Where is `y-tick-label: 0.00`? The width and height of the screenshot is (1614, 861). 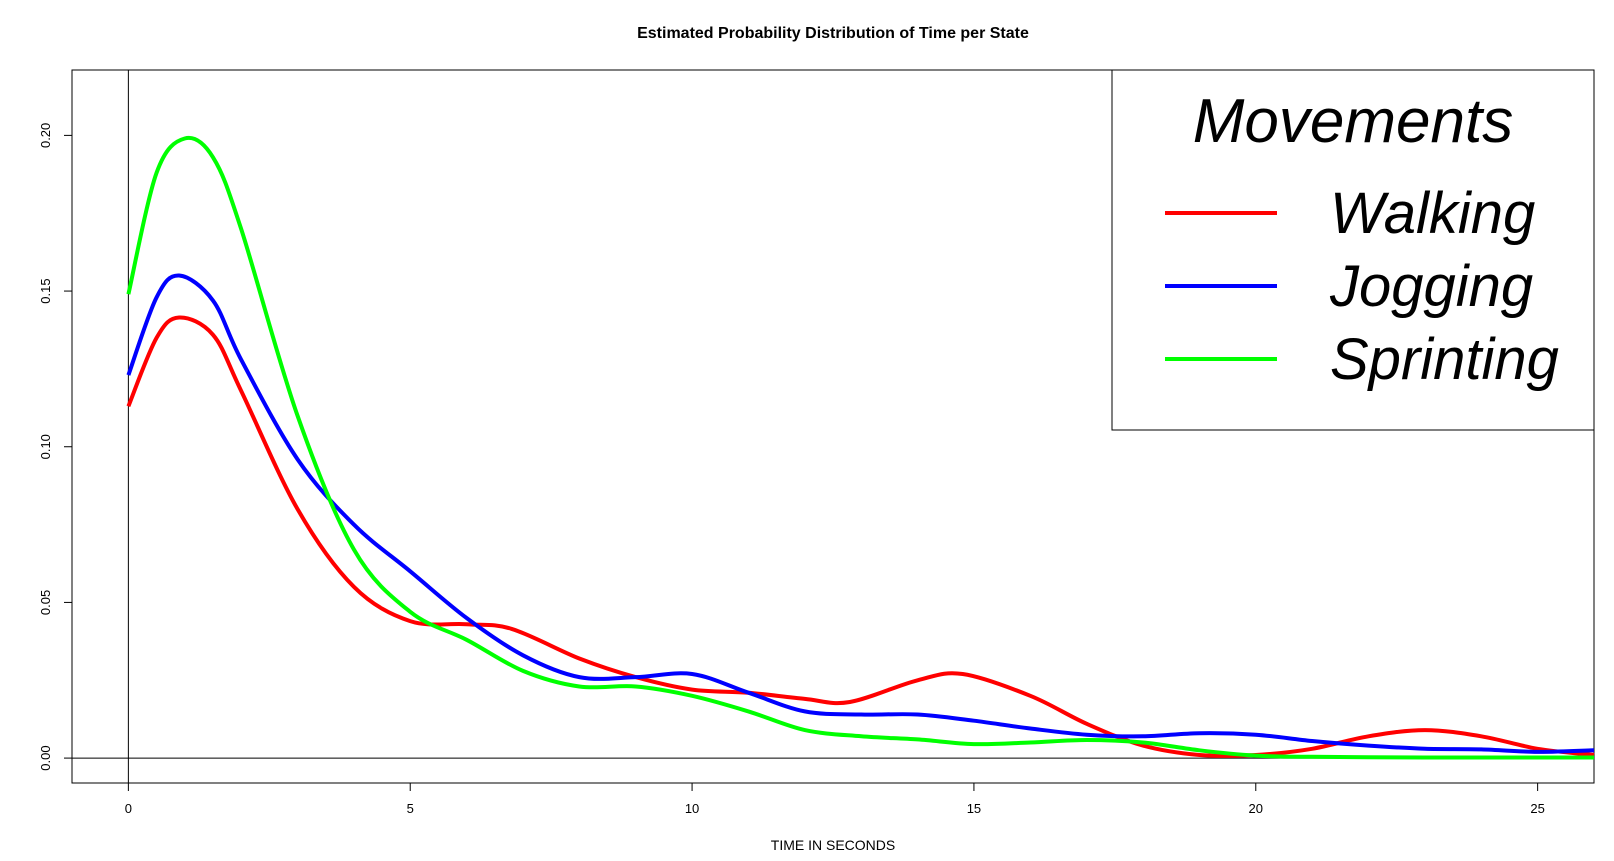
y-tick-label: 0.00 is located at coordinates (45, 757).